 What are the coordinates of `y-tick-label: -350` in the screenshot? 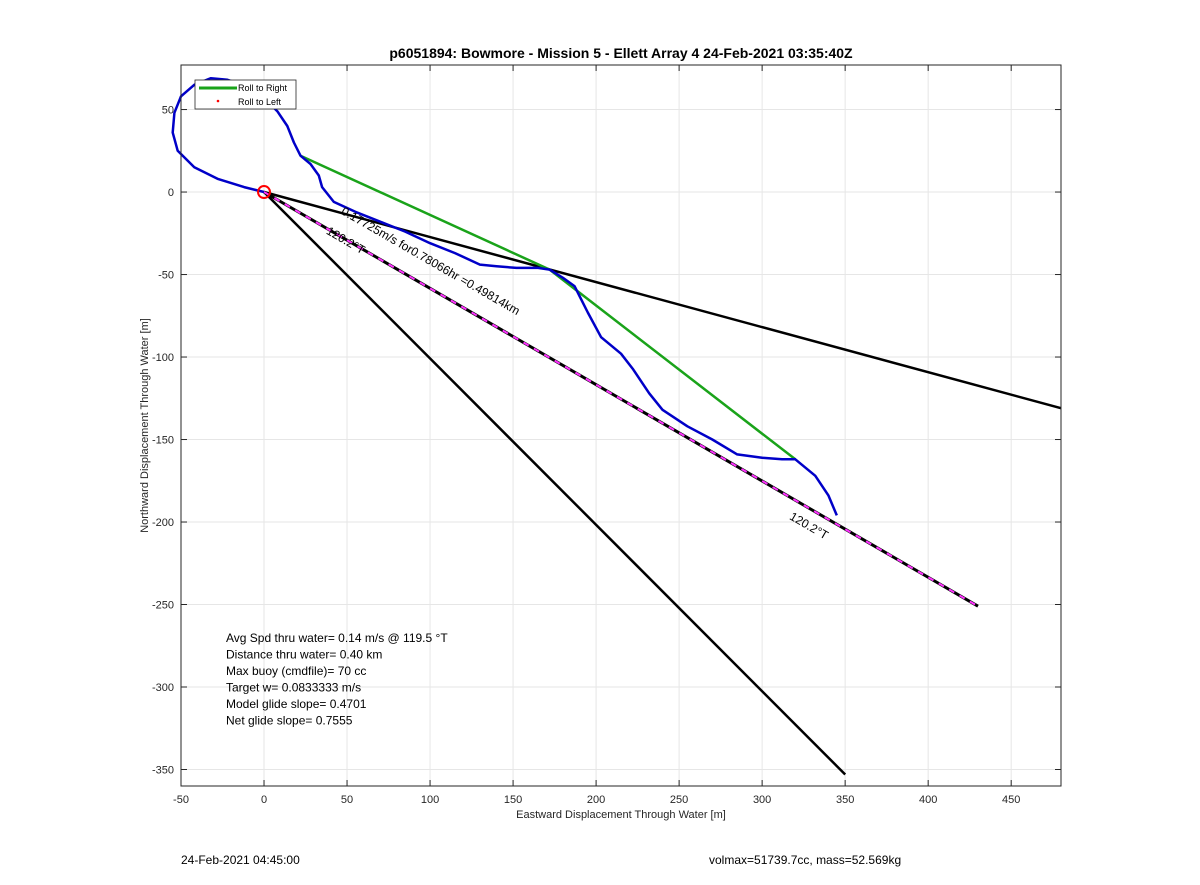 It's located at (163, 771).